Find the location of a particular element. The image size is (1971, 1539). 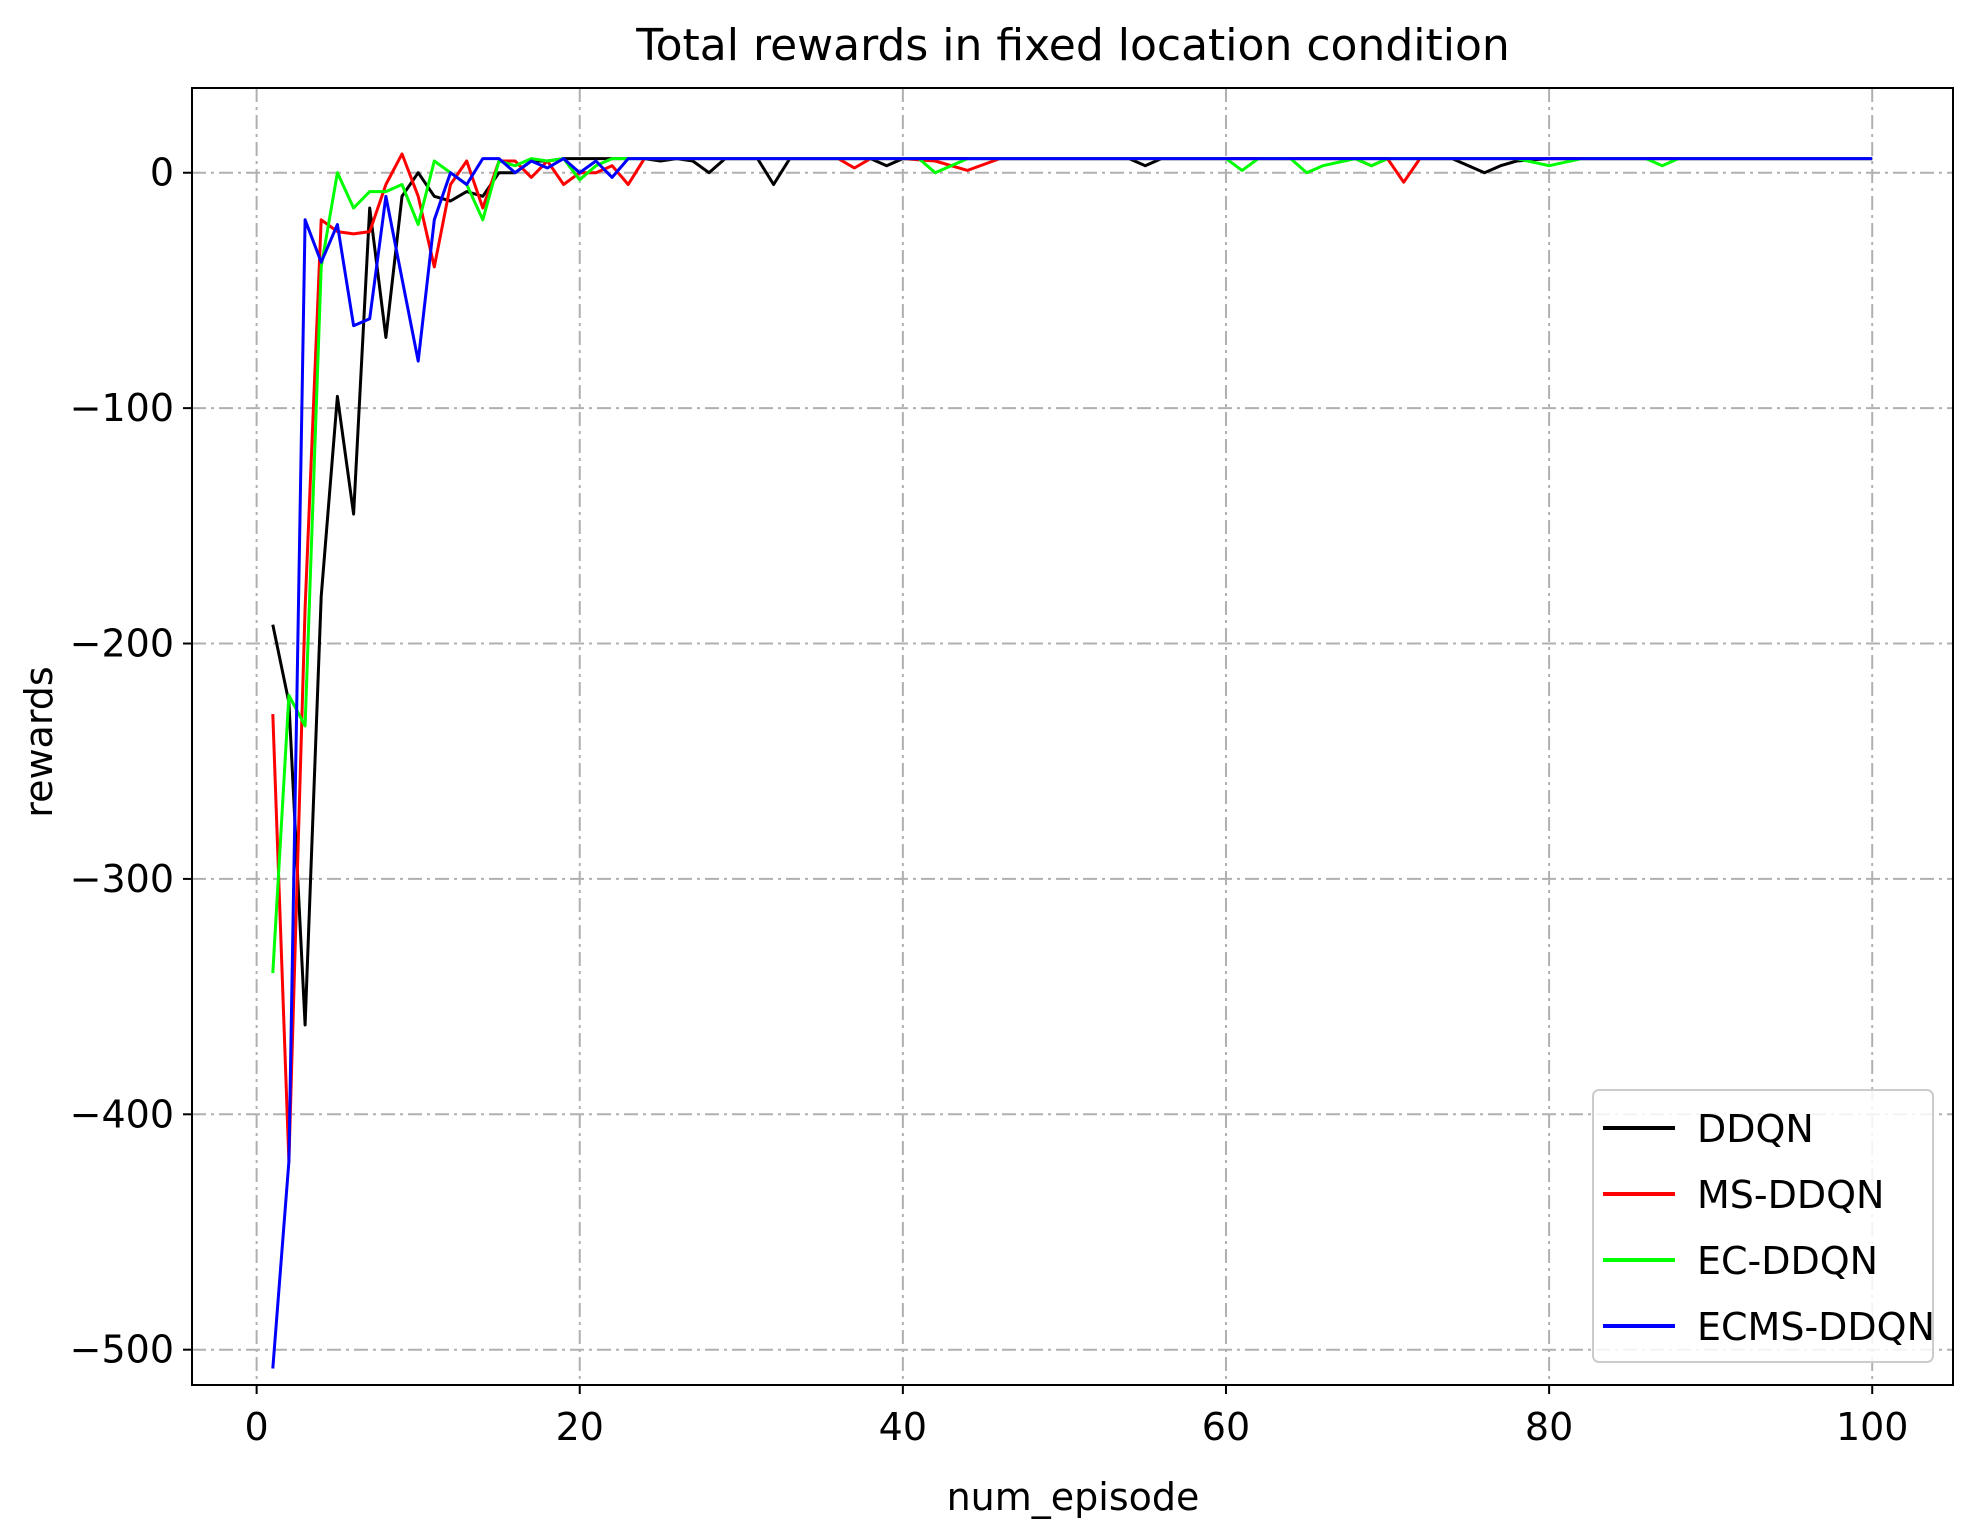

legend-label: MS-DDQN is located at coordinates (1790, 1195).